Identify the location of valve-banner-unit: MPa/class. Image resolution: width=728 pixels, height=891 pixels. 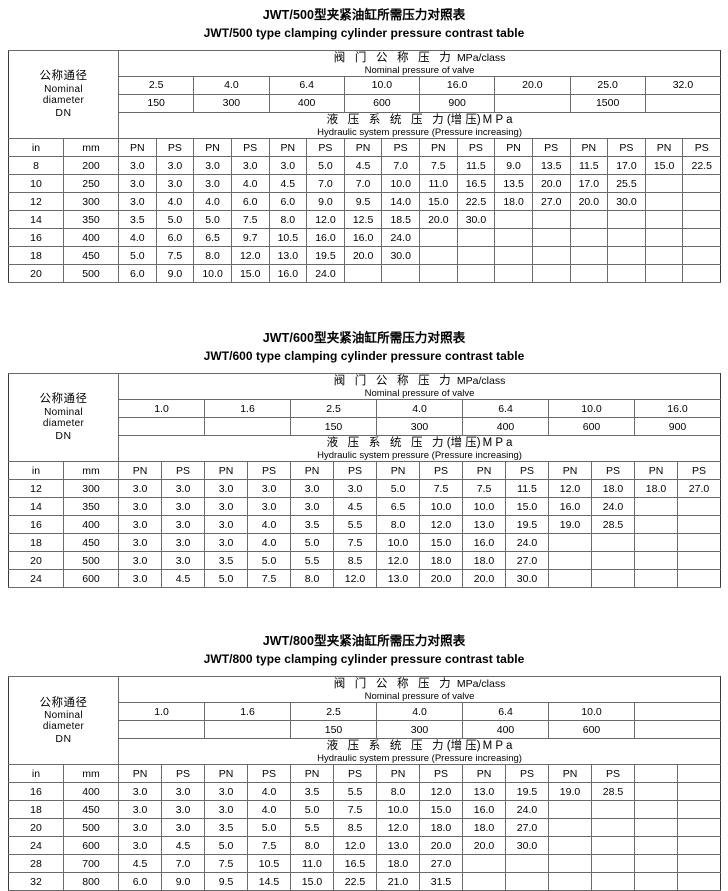
(481, 380).